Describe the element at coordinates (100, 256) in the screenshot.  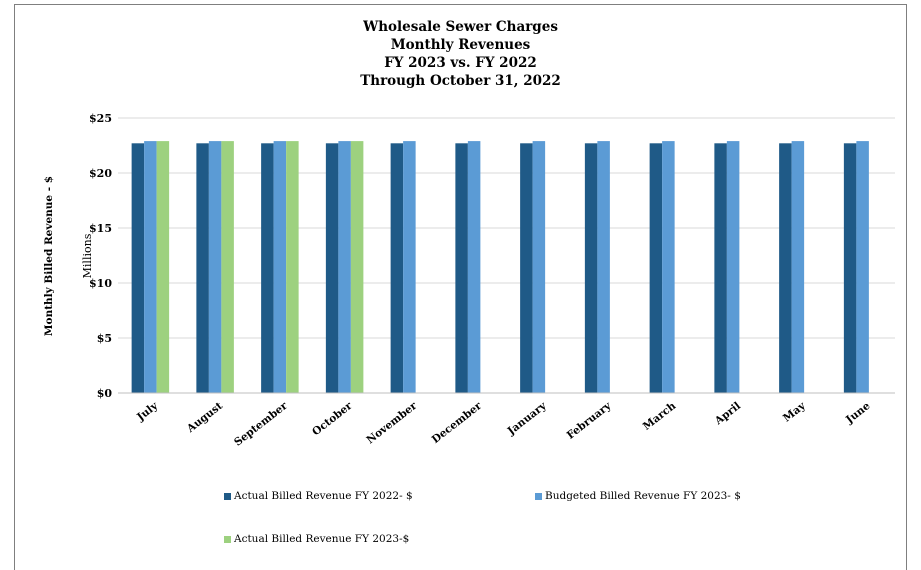
I see `y-axis-tick-labels: $0 $5 $10 $15 $20 $25` at that location.